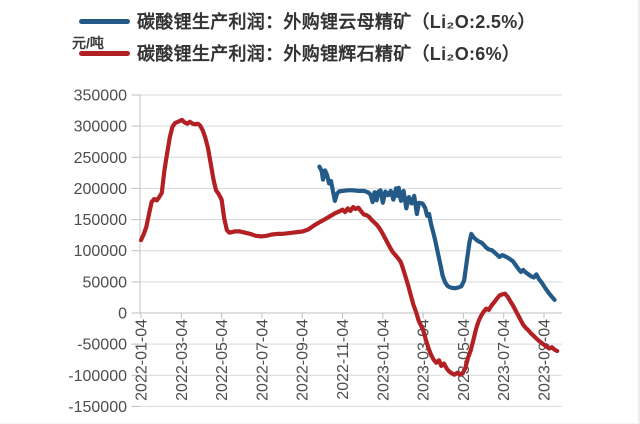  Describe the element at coordinates (100, 158) in the screenshot. I see `svg-text: 250000` at that location.